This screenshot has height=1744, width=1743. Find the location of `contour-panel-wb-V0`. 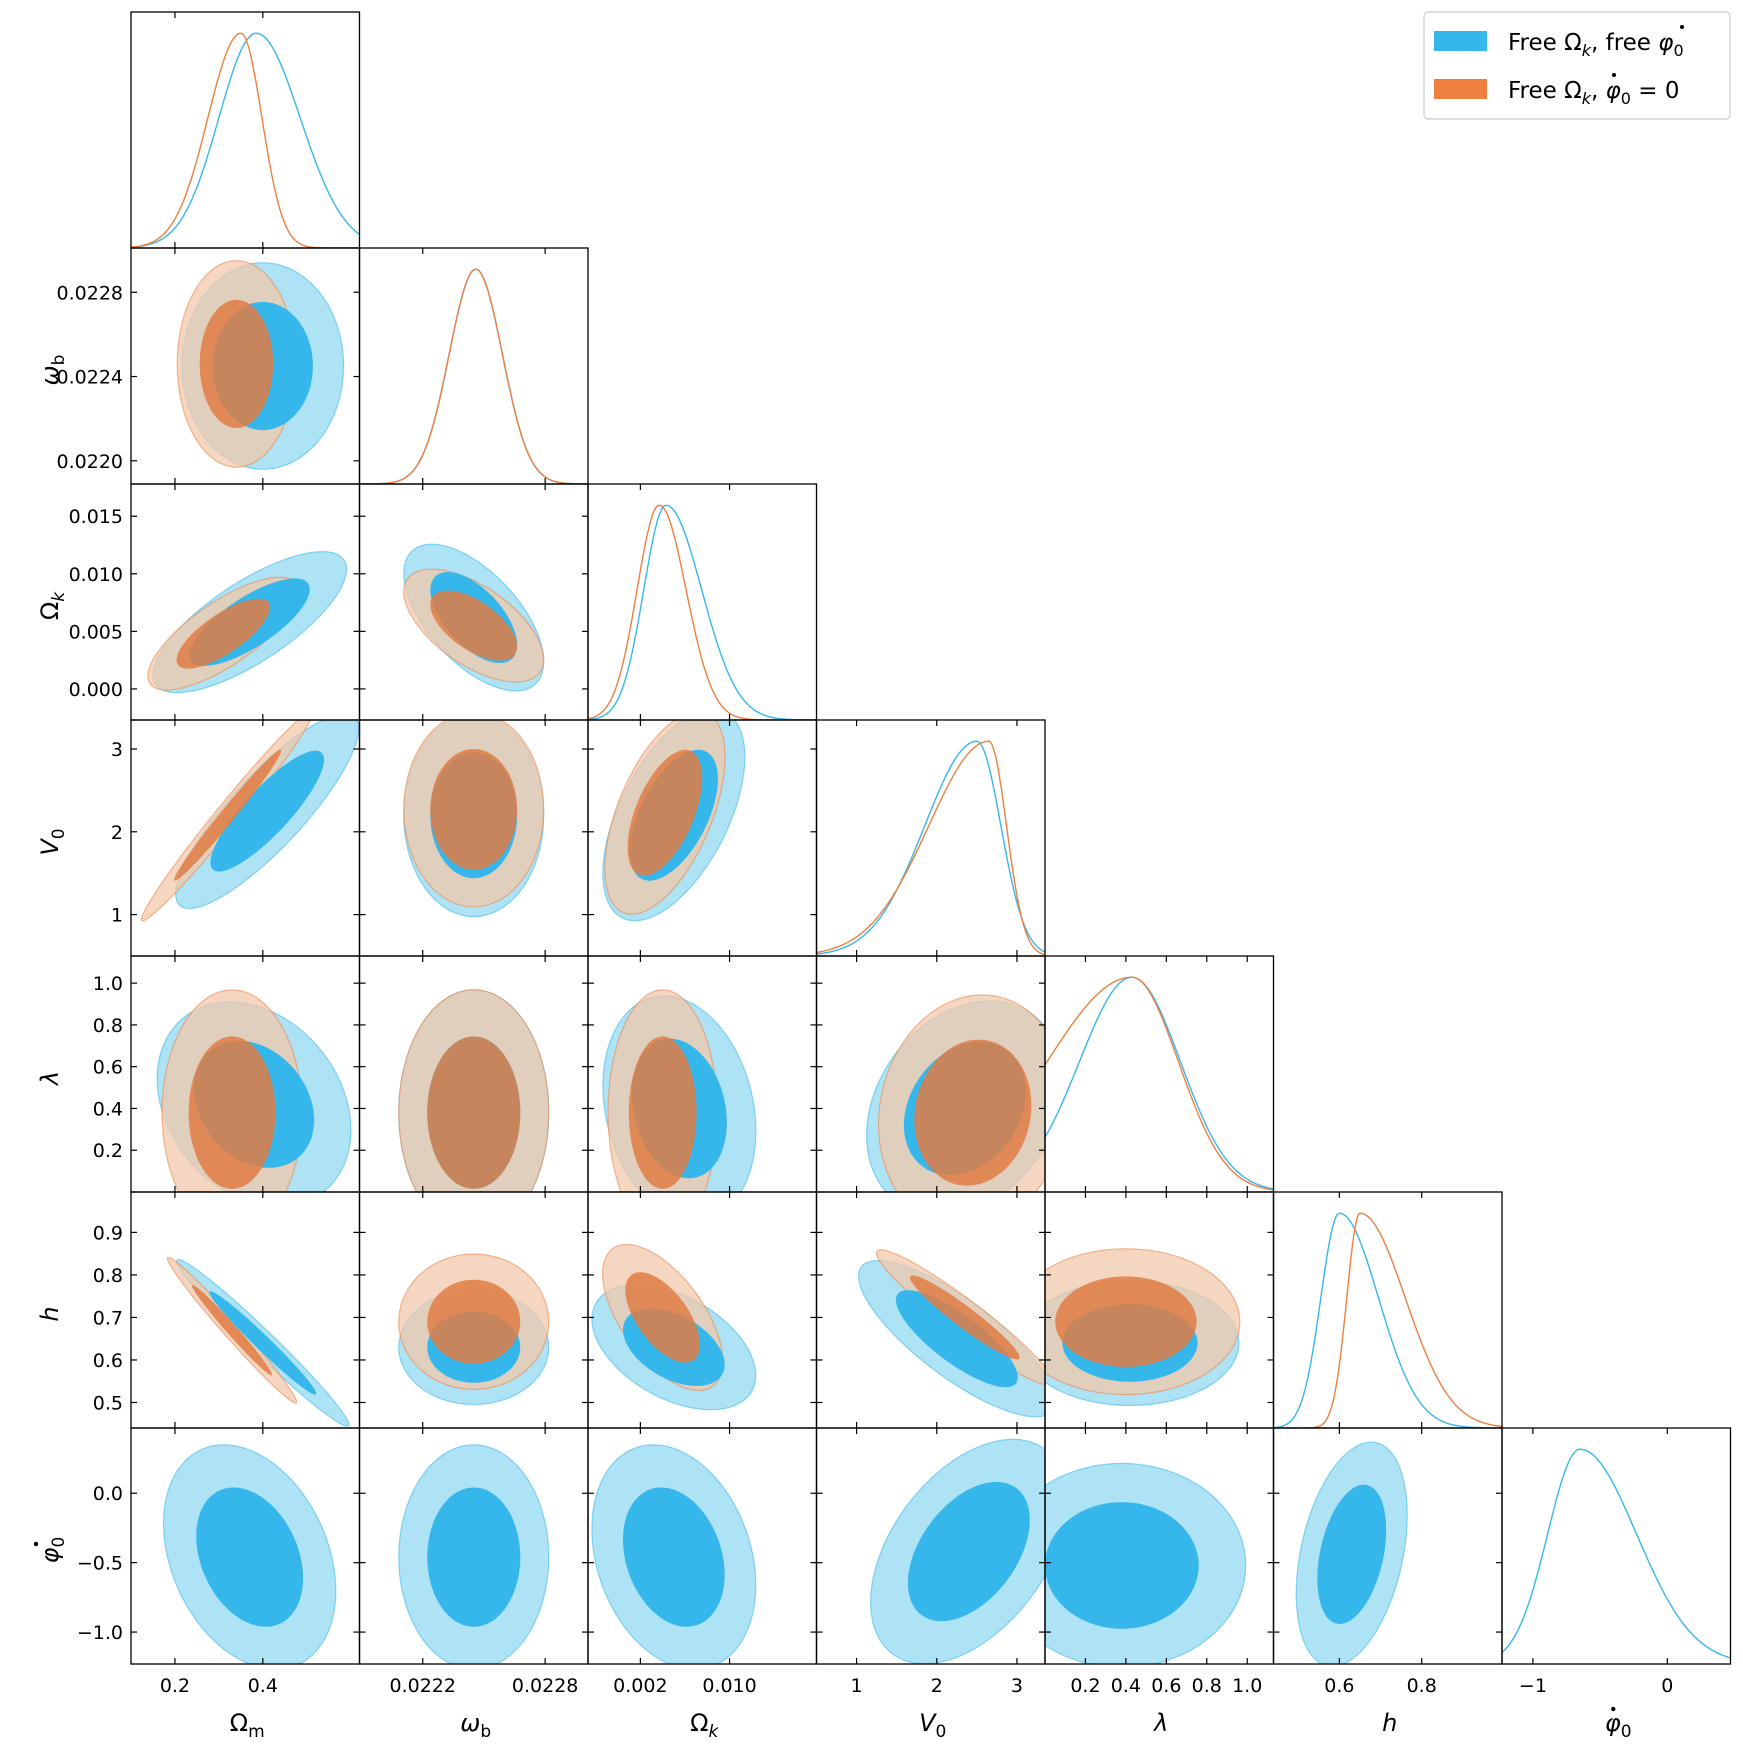

contour-panel-wb-V0 is located at coordinates (474, 819).